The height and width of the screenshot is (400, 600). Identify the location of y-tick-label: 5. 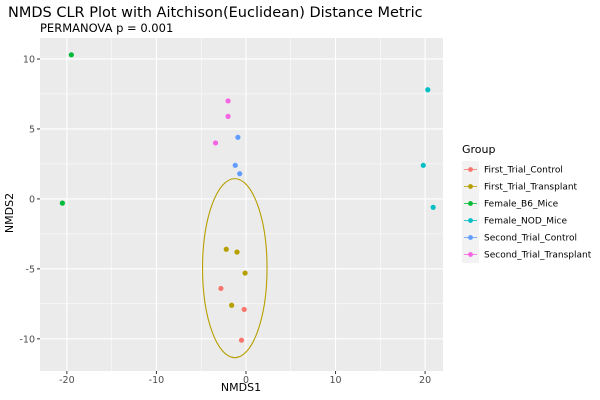
(32, 129).